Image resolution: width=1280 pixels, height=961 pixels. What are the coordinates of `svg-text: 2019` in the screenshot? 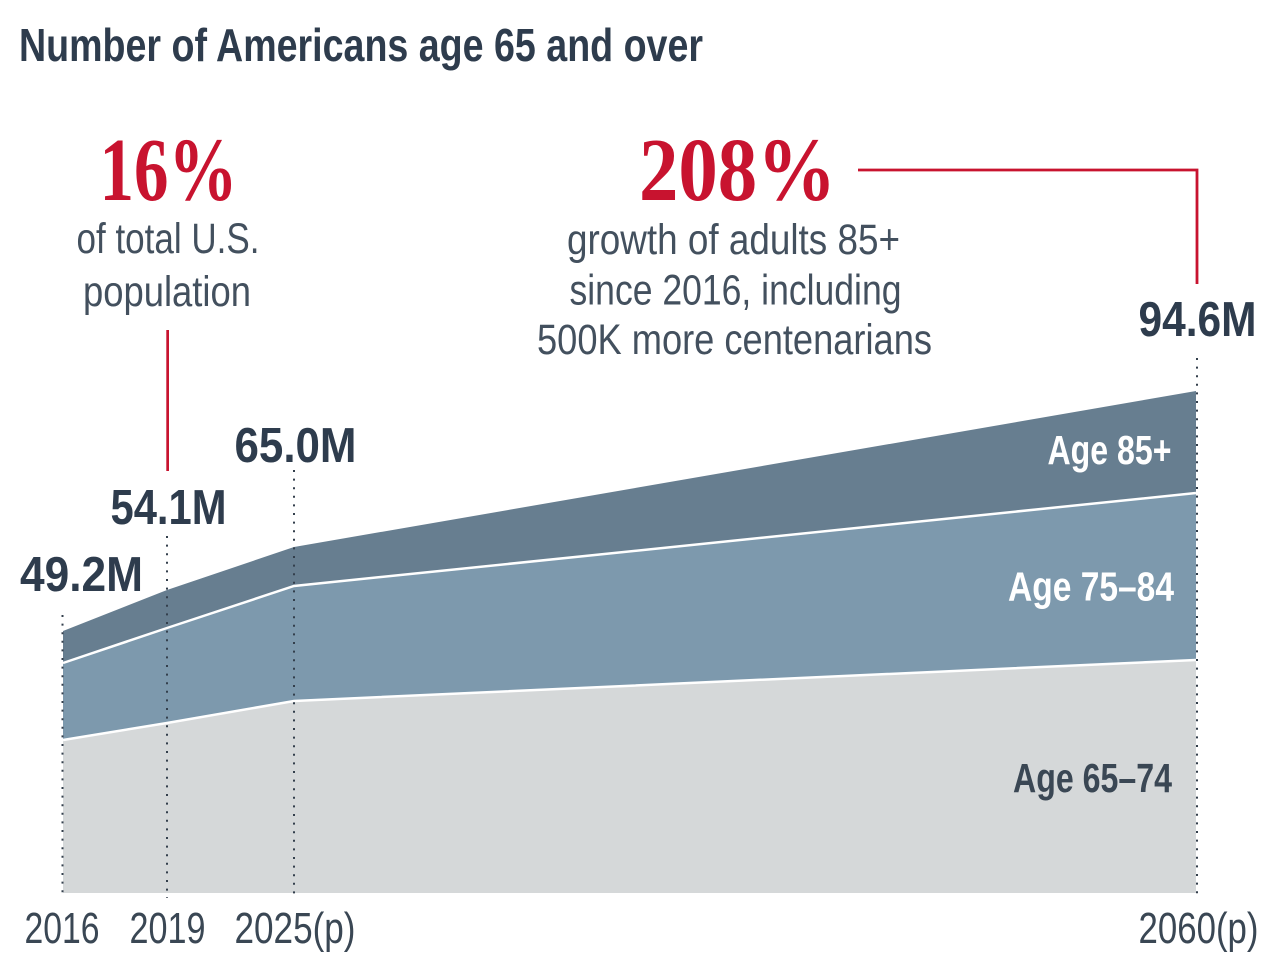 It's located at (168, 929).